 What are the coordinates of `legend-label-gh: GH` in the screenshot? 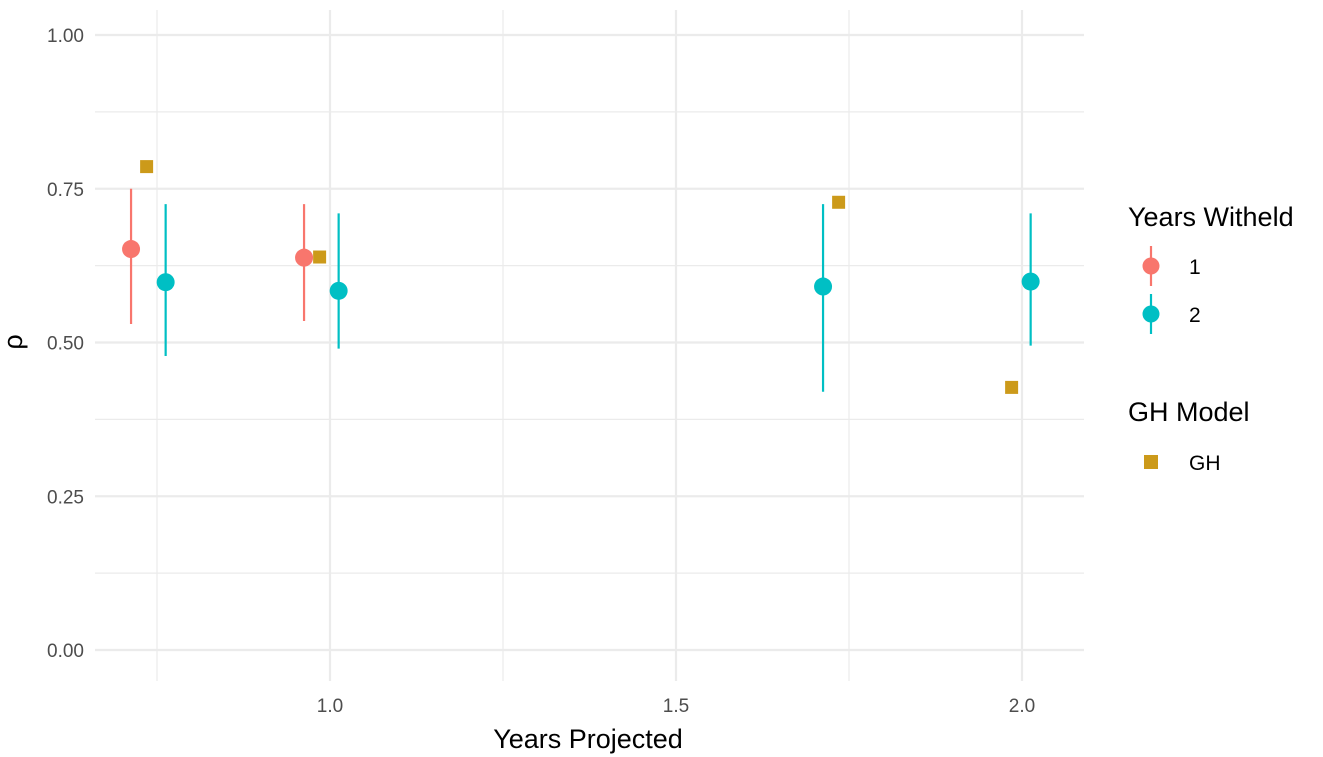 It's located at (1205, 463).